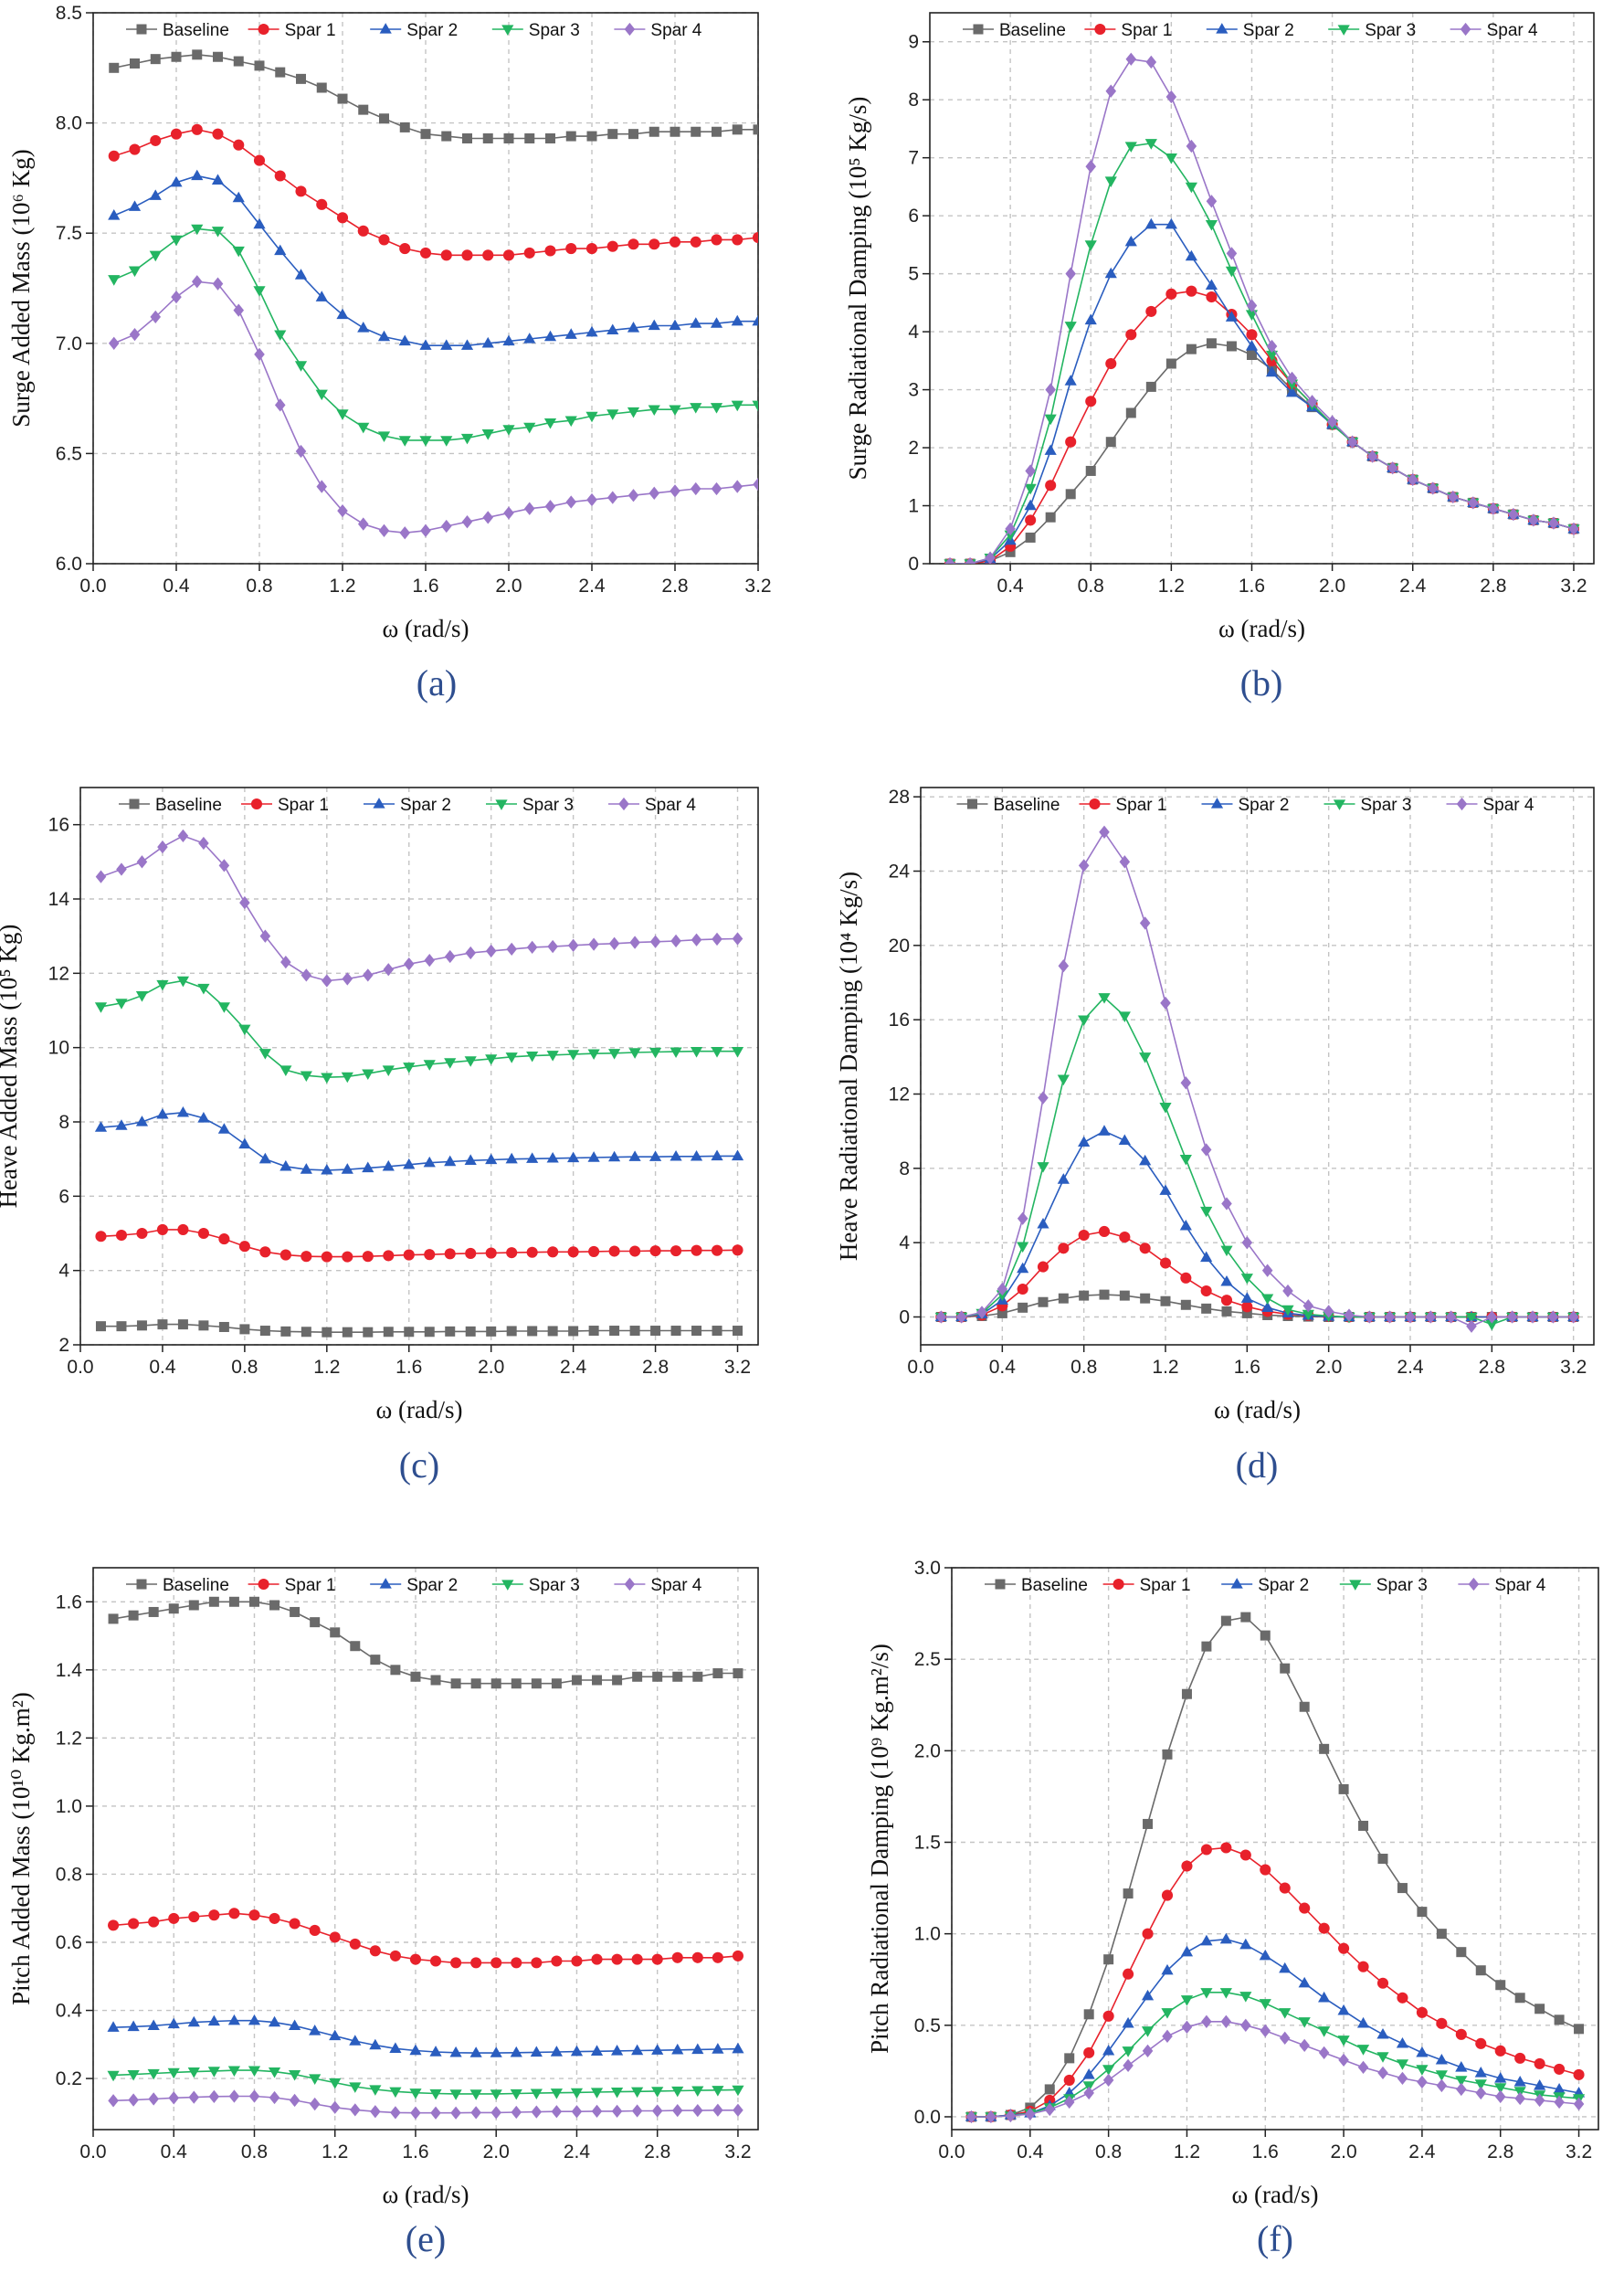 This screenshot has width=1624, height=2284. Describe the element at coordinates (913, 332) in the screenshot. I see `y-tick-label: 4` at that location.